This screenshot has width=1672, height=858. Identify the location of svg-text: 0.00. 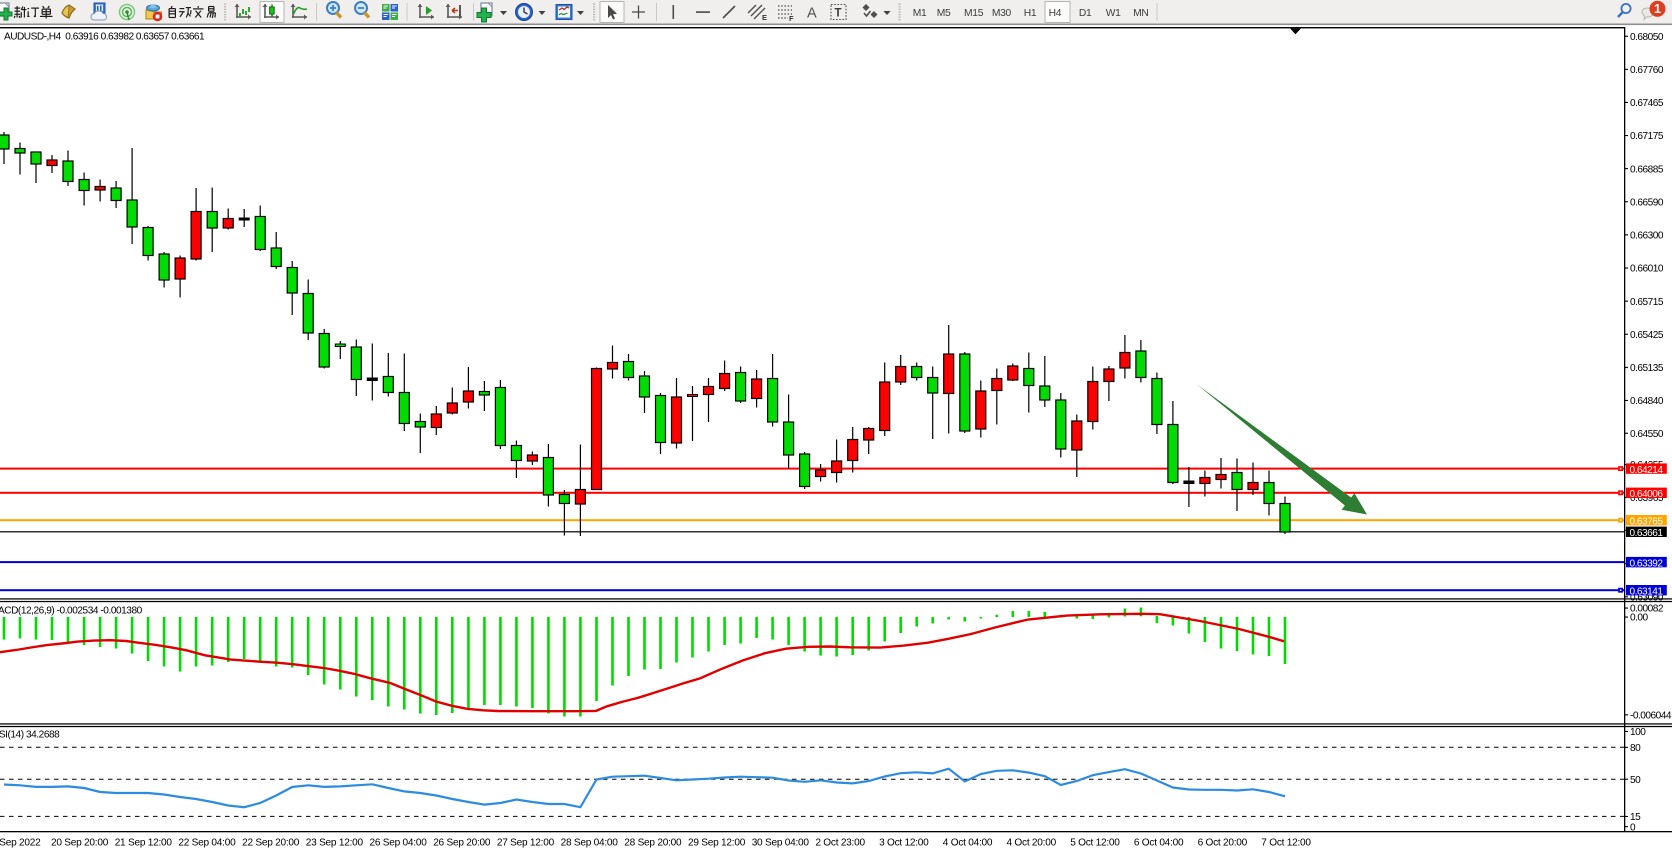
(1639, 618).